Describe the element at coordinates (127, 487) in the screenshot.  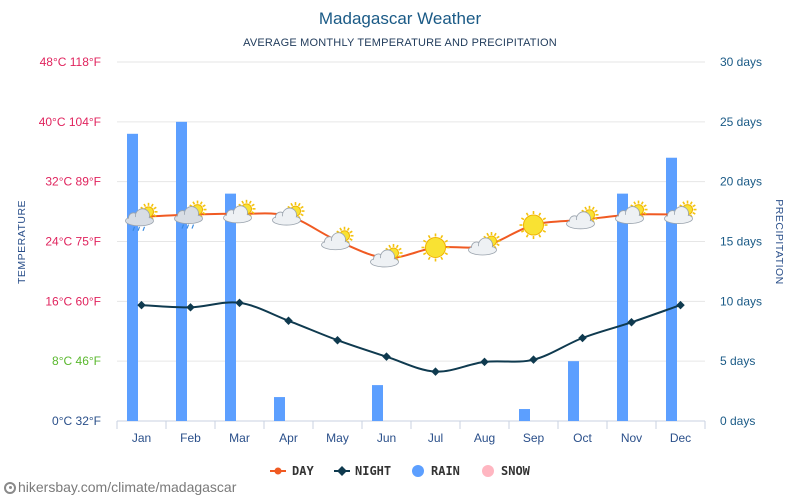
I see `source-text: hikersbay.com/climate/madagascar` at that location.